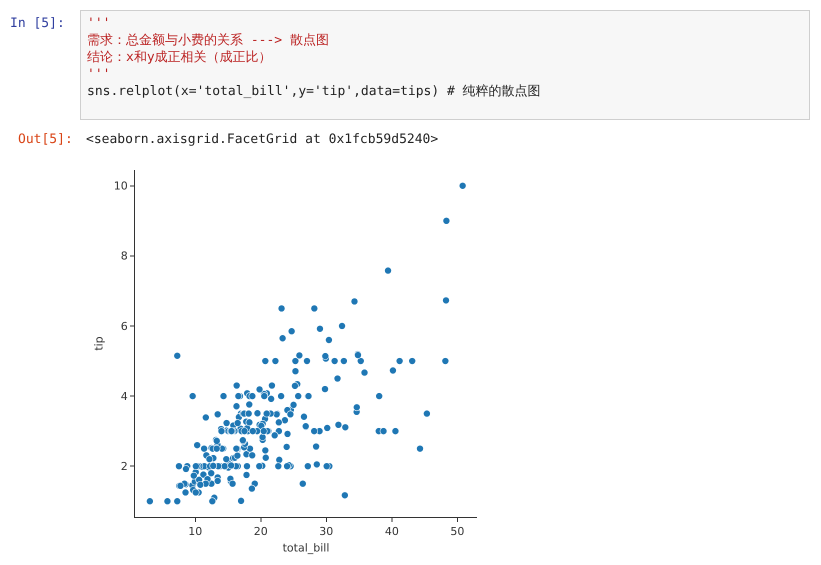  What do you see at coordinates (208, 40) in the screenshot?
I see `text: 需求：总金额与小费的关系 ---> 散点图` at bounding box center [208, 40].